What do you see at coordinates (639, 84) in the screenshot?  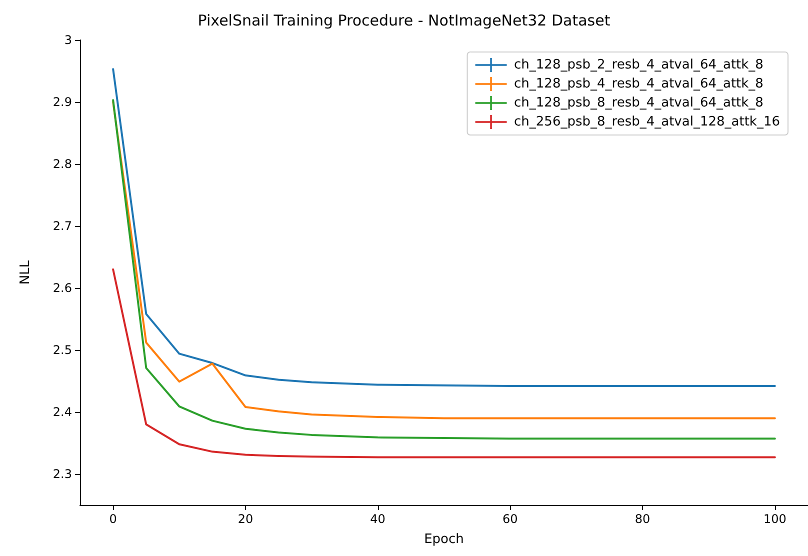 I see `legend-label: ch_128_psb_4_resb_4_atval_64_attk_8` at bounding box center [639, 84].